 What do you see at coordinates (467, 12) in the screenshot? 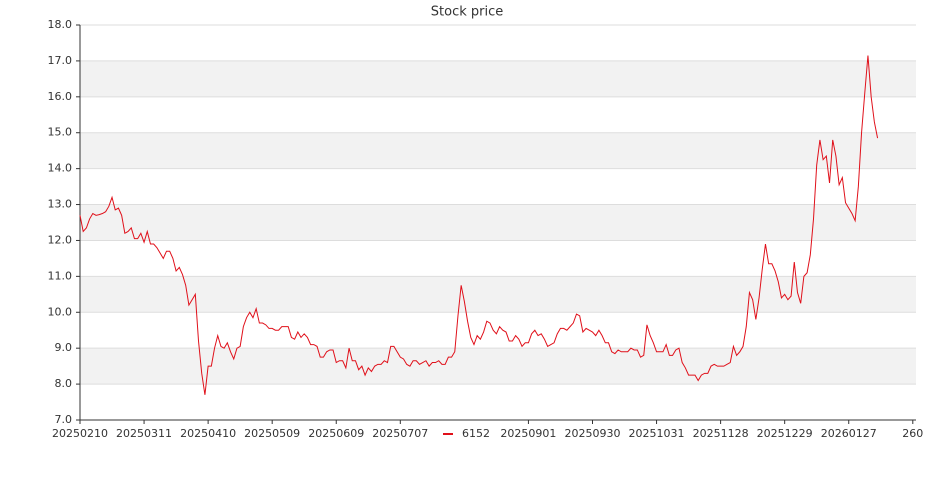
I see `chart-title: Stock price` at bounding box center [467, 12].